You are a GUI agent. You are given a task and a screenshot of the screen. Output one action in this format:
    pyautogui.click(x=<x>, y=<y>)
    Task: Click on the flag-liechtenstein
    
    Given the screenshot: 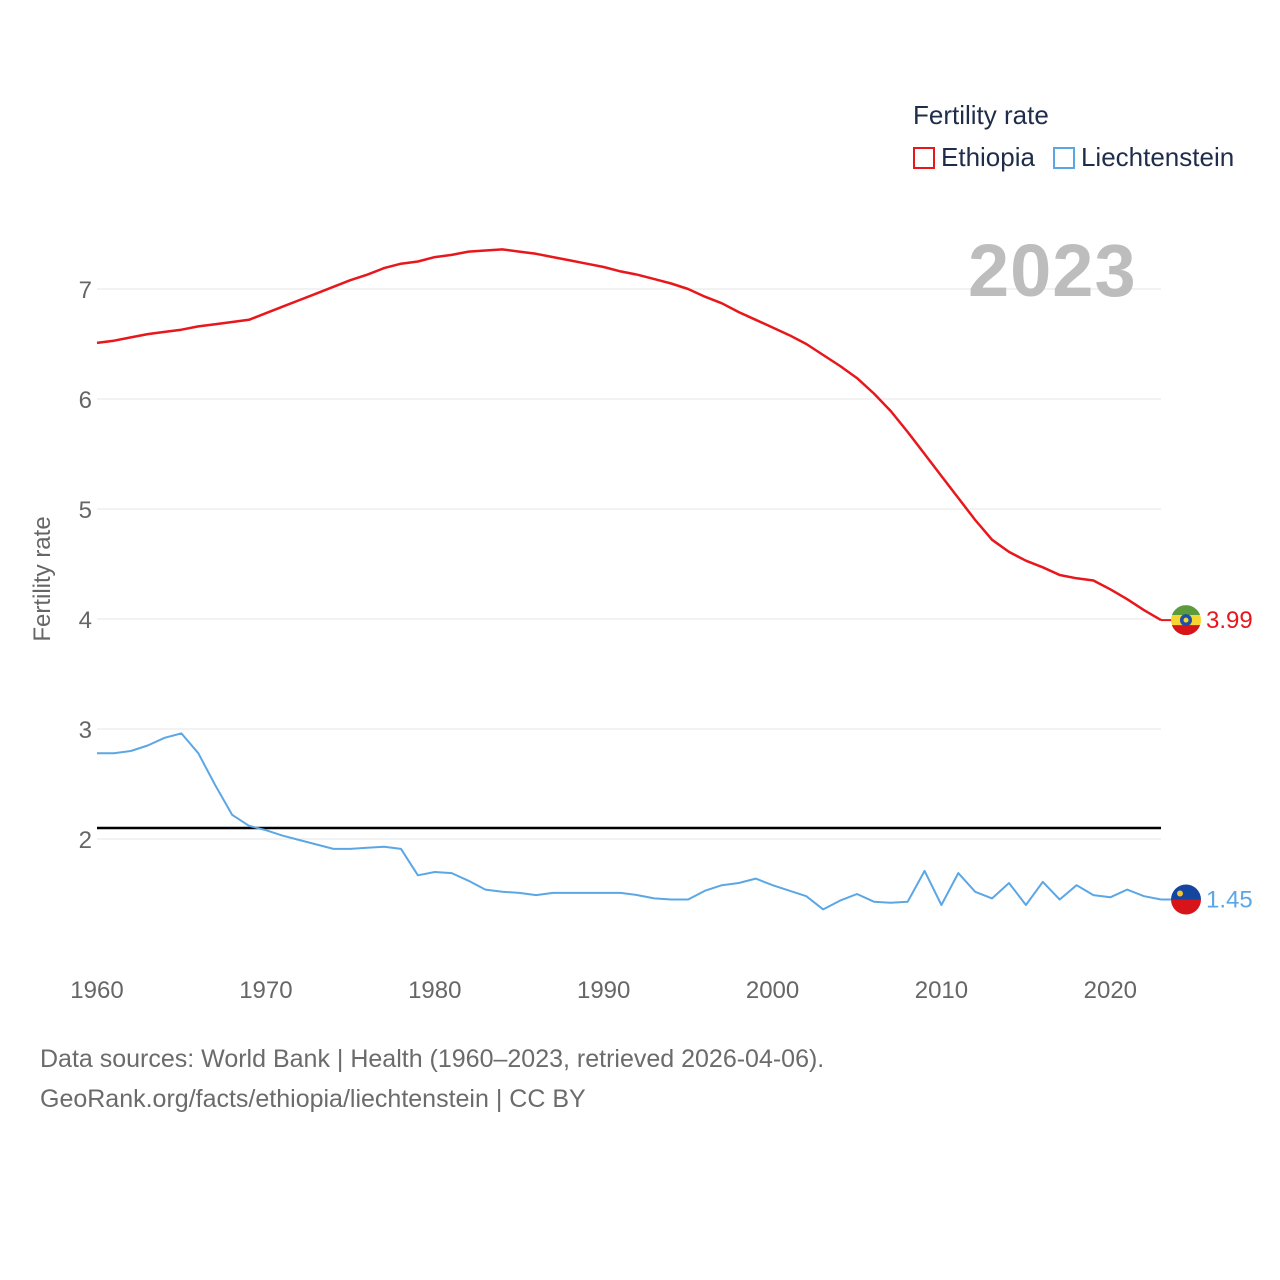 What is the action you would take?
    pyautogui.click(x=1186, y=899)
    